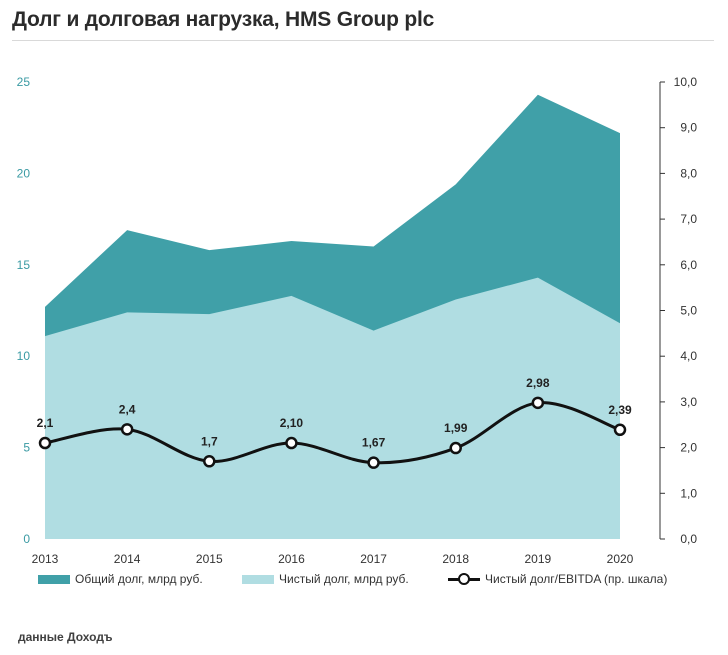 The height and width of the screenshot is (655, 728). Describe the element at coordinates (54, 579) in the screenshot. I see `legend-swatch-total-debt` at that location.